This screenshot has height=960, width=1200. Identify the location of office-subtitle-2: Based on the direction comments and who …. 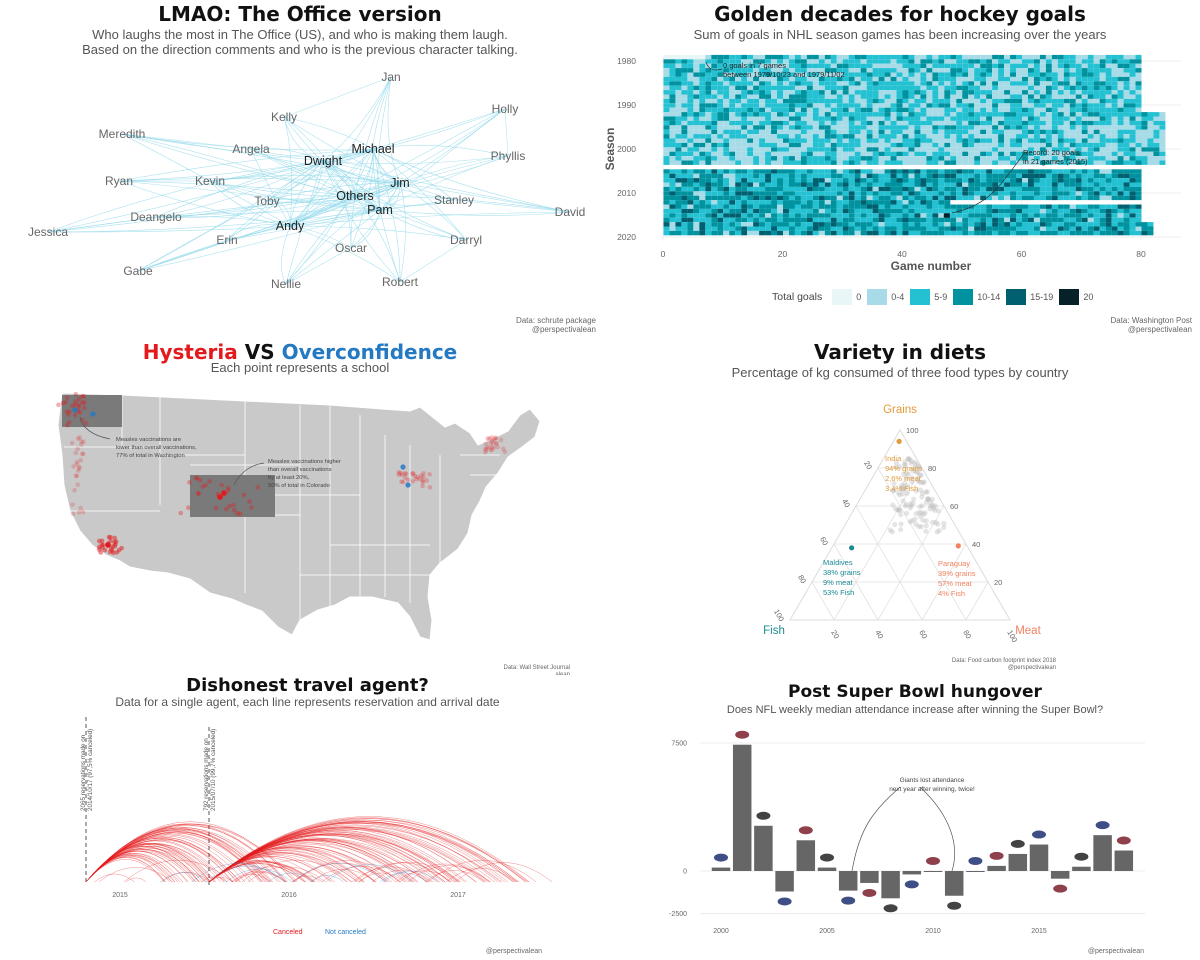
(300, 49).